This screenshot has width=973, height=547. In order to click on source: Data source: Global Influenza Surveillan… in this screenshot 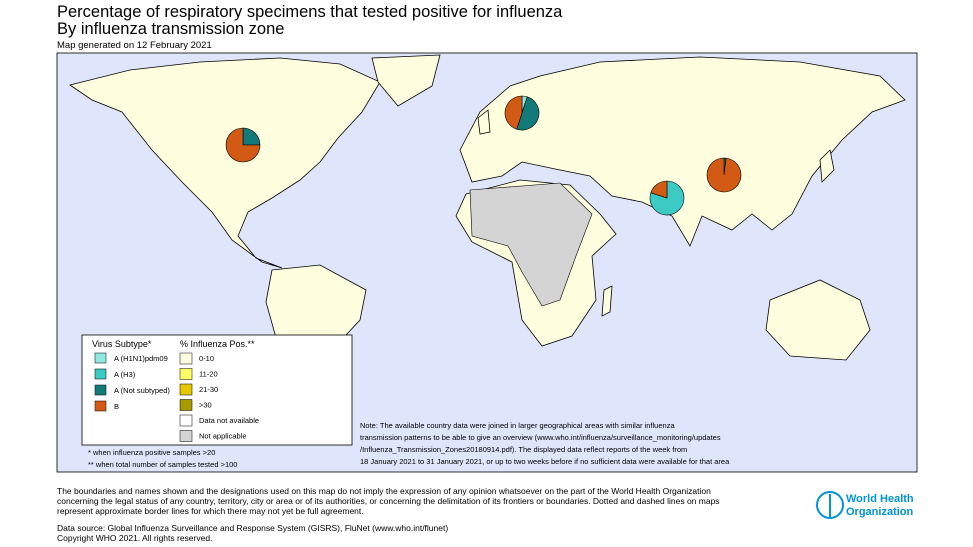, I will do `click(252, 528)`.